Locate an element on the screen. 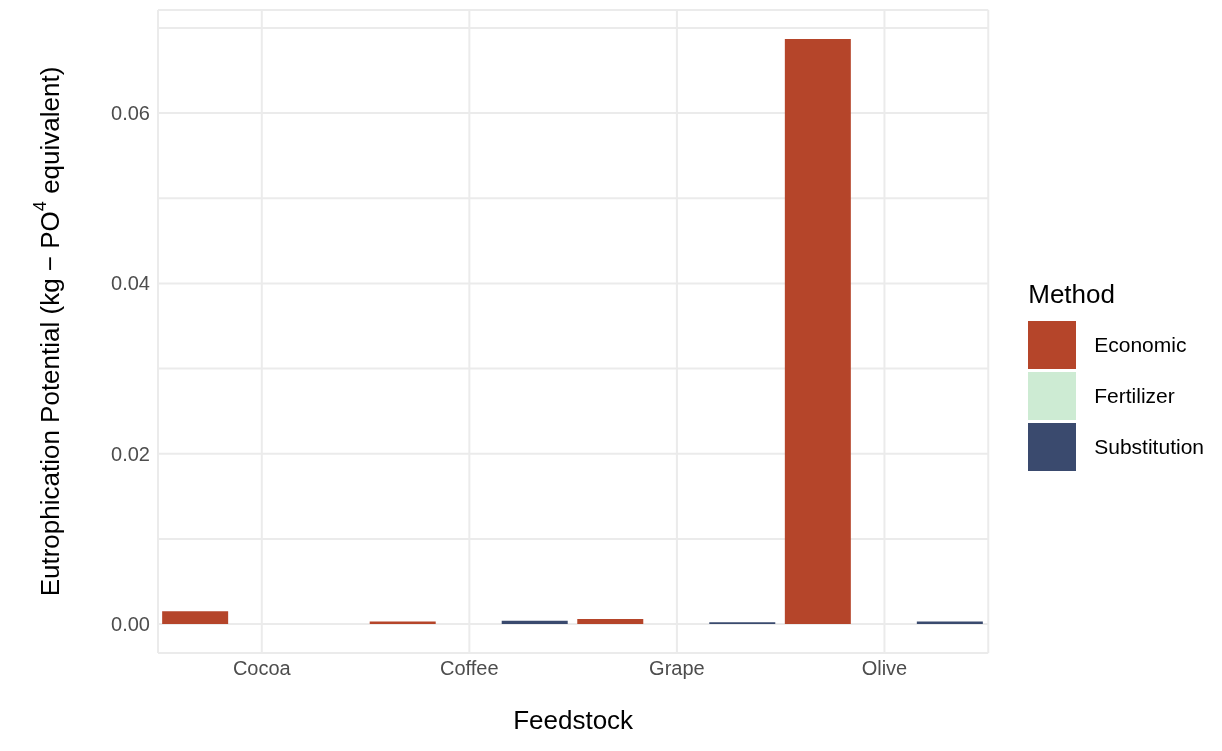  legend-label: Economic is located at coordinates (1140, 345).